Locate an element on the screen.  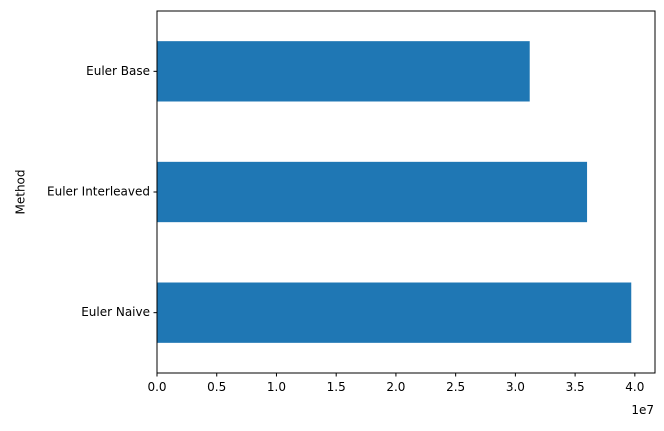
x-tick-label: 0.5 is located at coordinates (216, 387).